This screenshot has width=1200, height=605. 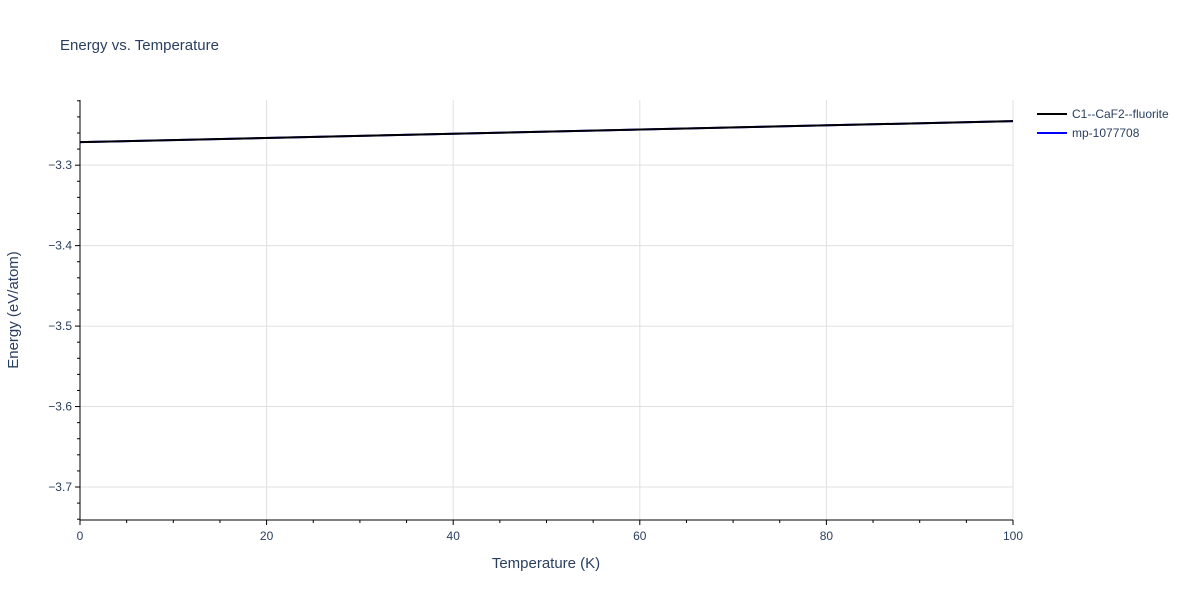 I want to click on series-line-C1--CaF2--fluorite, so click(x=546, y=132).